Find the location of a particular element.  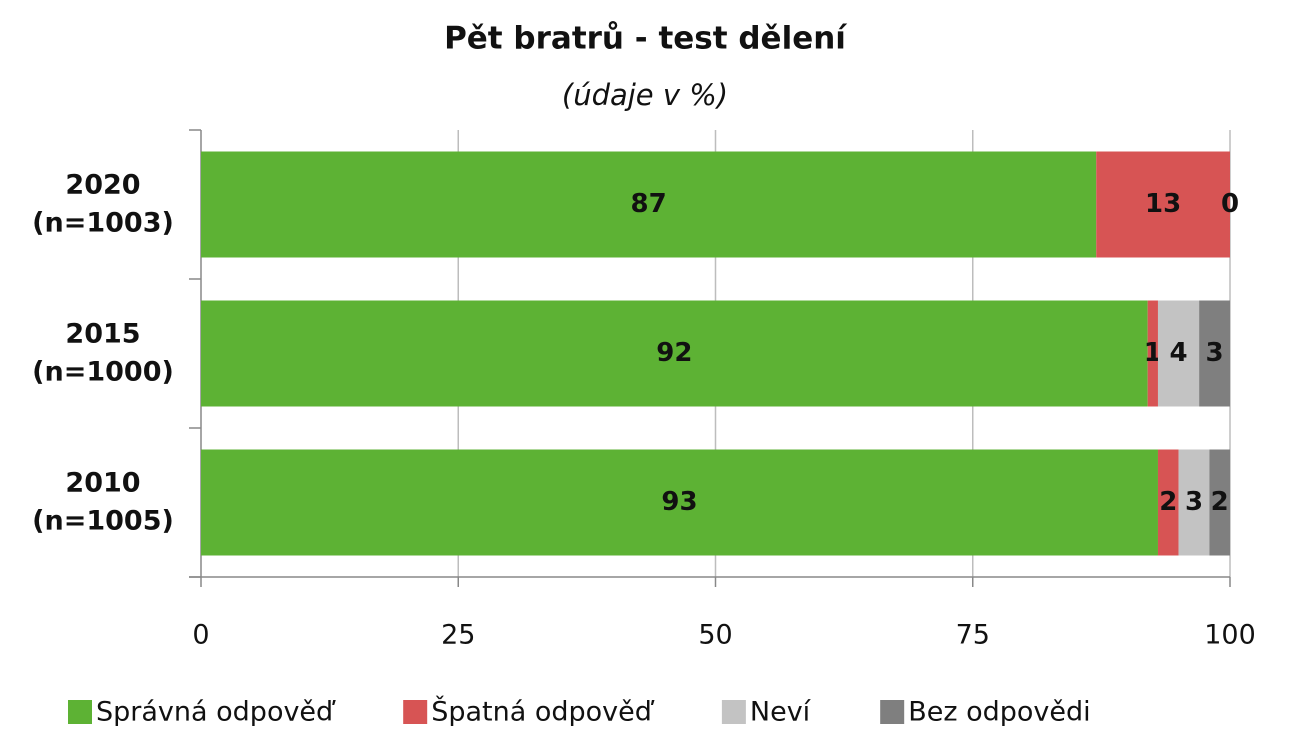

data-label: 92 is located at coordinates (674, 353).